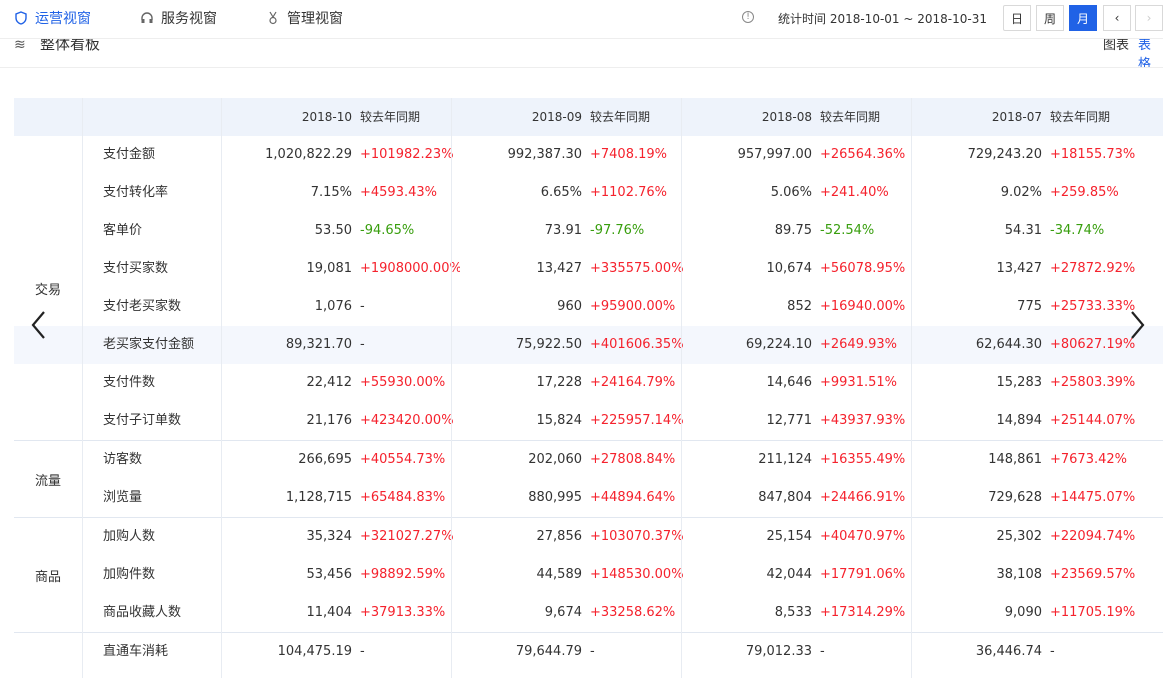  What do you see at coordinates (548, 651) in the screenshot?
I see `metric-value: 79,644.79` at bounding box center [548, 651].